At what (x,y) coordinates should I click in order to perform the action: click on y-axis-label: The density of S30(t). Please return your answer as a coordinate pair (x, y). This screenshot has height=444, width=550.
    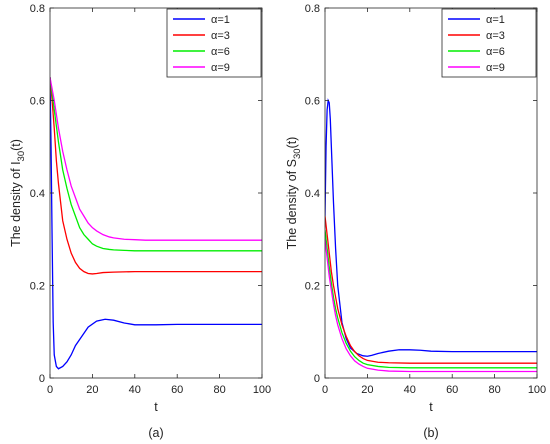
    Looking at the image, I should click on (294, 193).